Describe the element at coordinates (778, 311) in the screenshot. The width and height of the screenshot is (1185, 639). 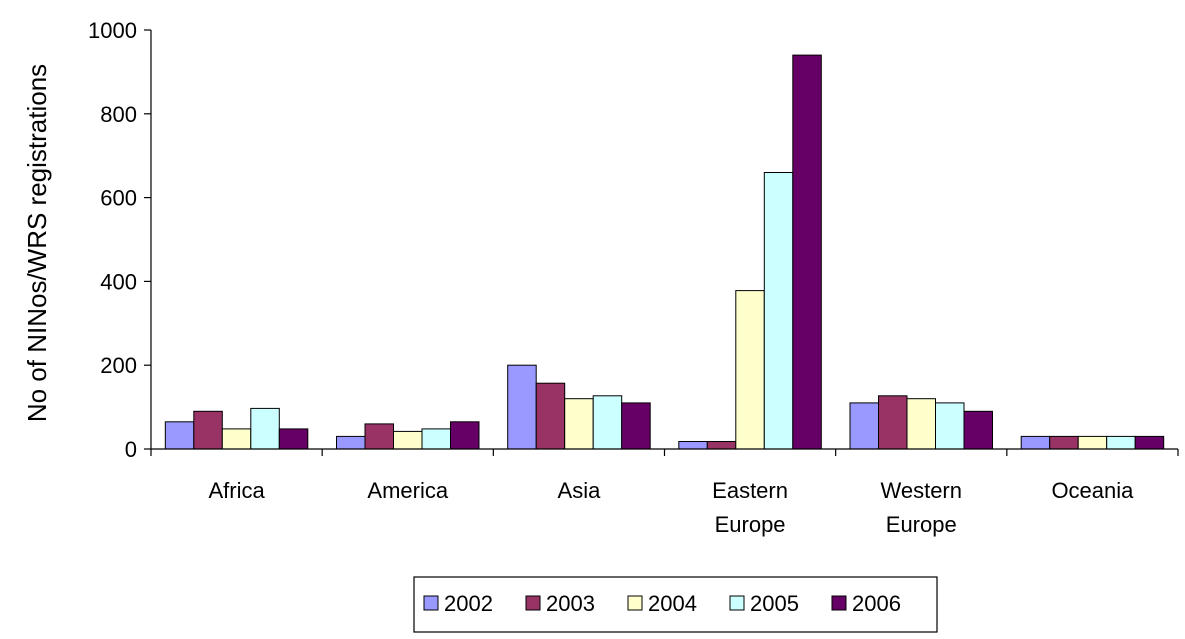
I see `bar-2005-eastern-europe` at that location.